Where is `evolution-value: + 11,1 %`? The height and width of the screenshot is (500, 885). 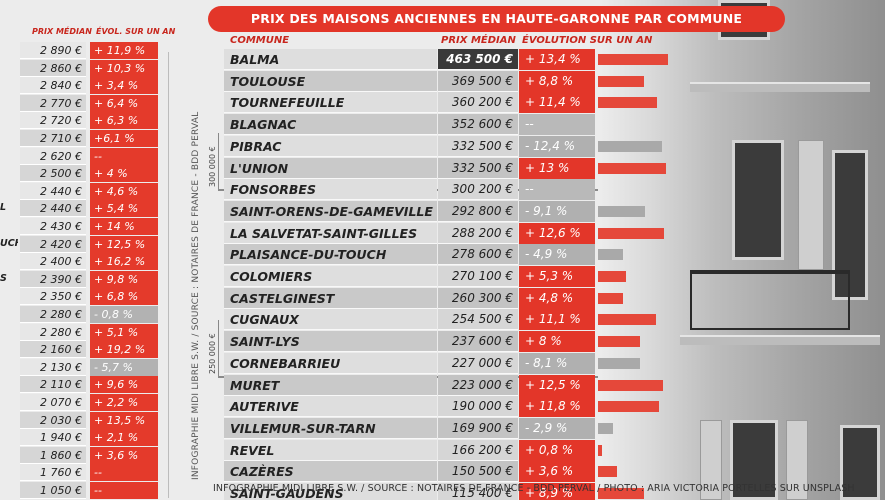 evolution-value: + 11,1 % is located at coordinates (557, 320).